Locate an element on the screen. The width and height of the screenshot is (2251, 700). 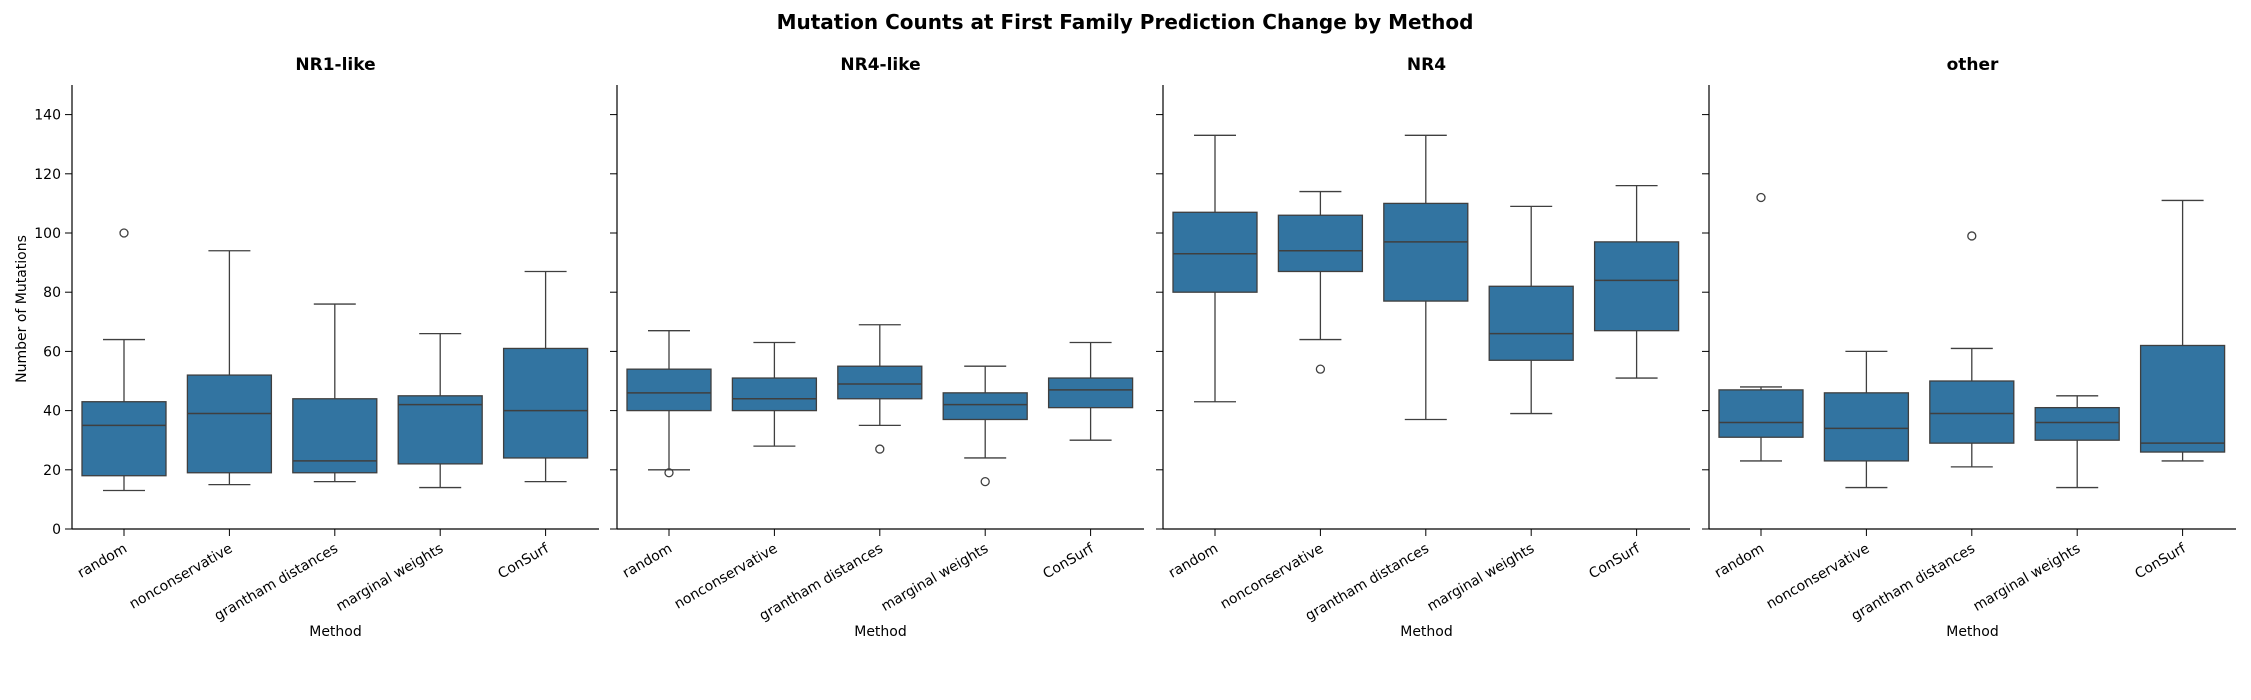
y-tick-label: 120 is located at coordinates (47, 175).